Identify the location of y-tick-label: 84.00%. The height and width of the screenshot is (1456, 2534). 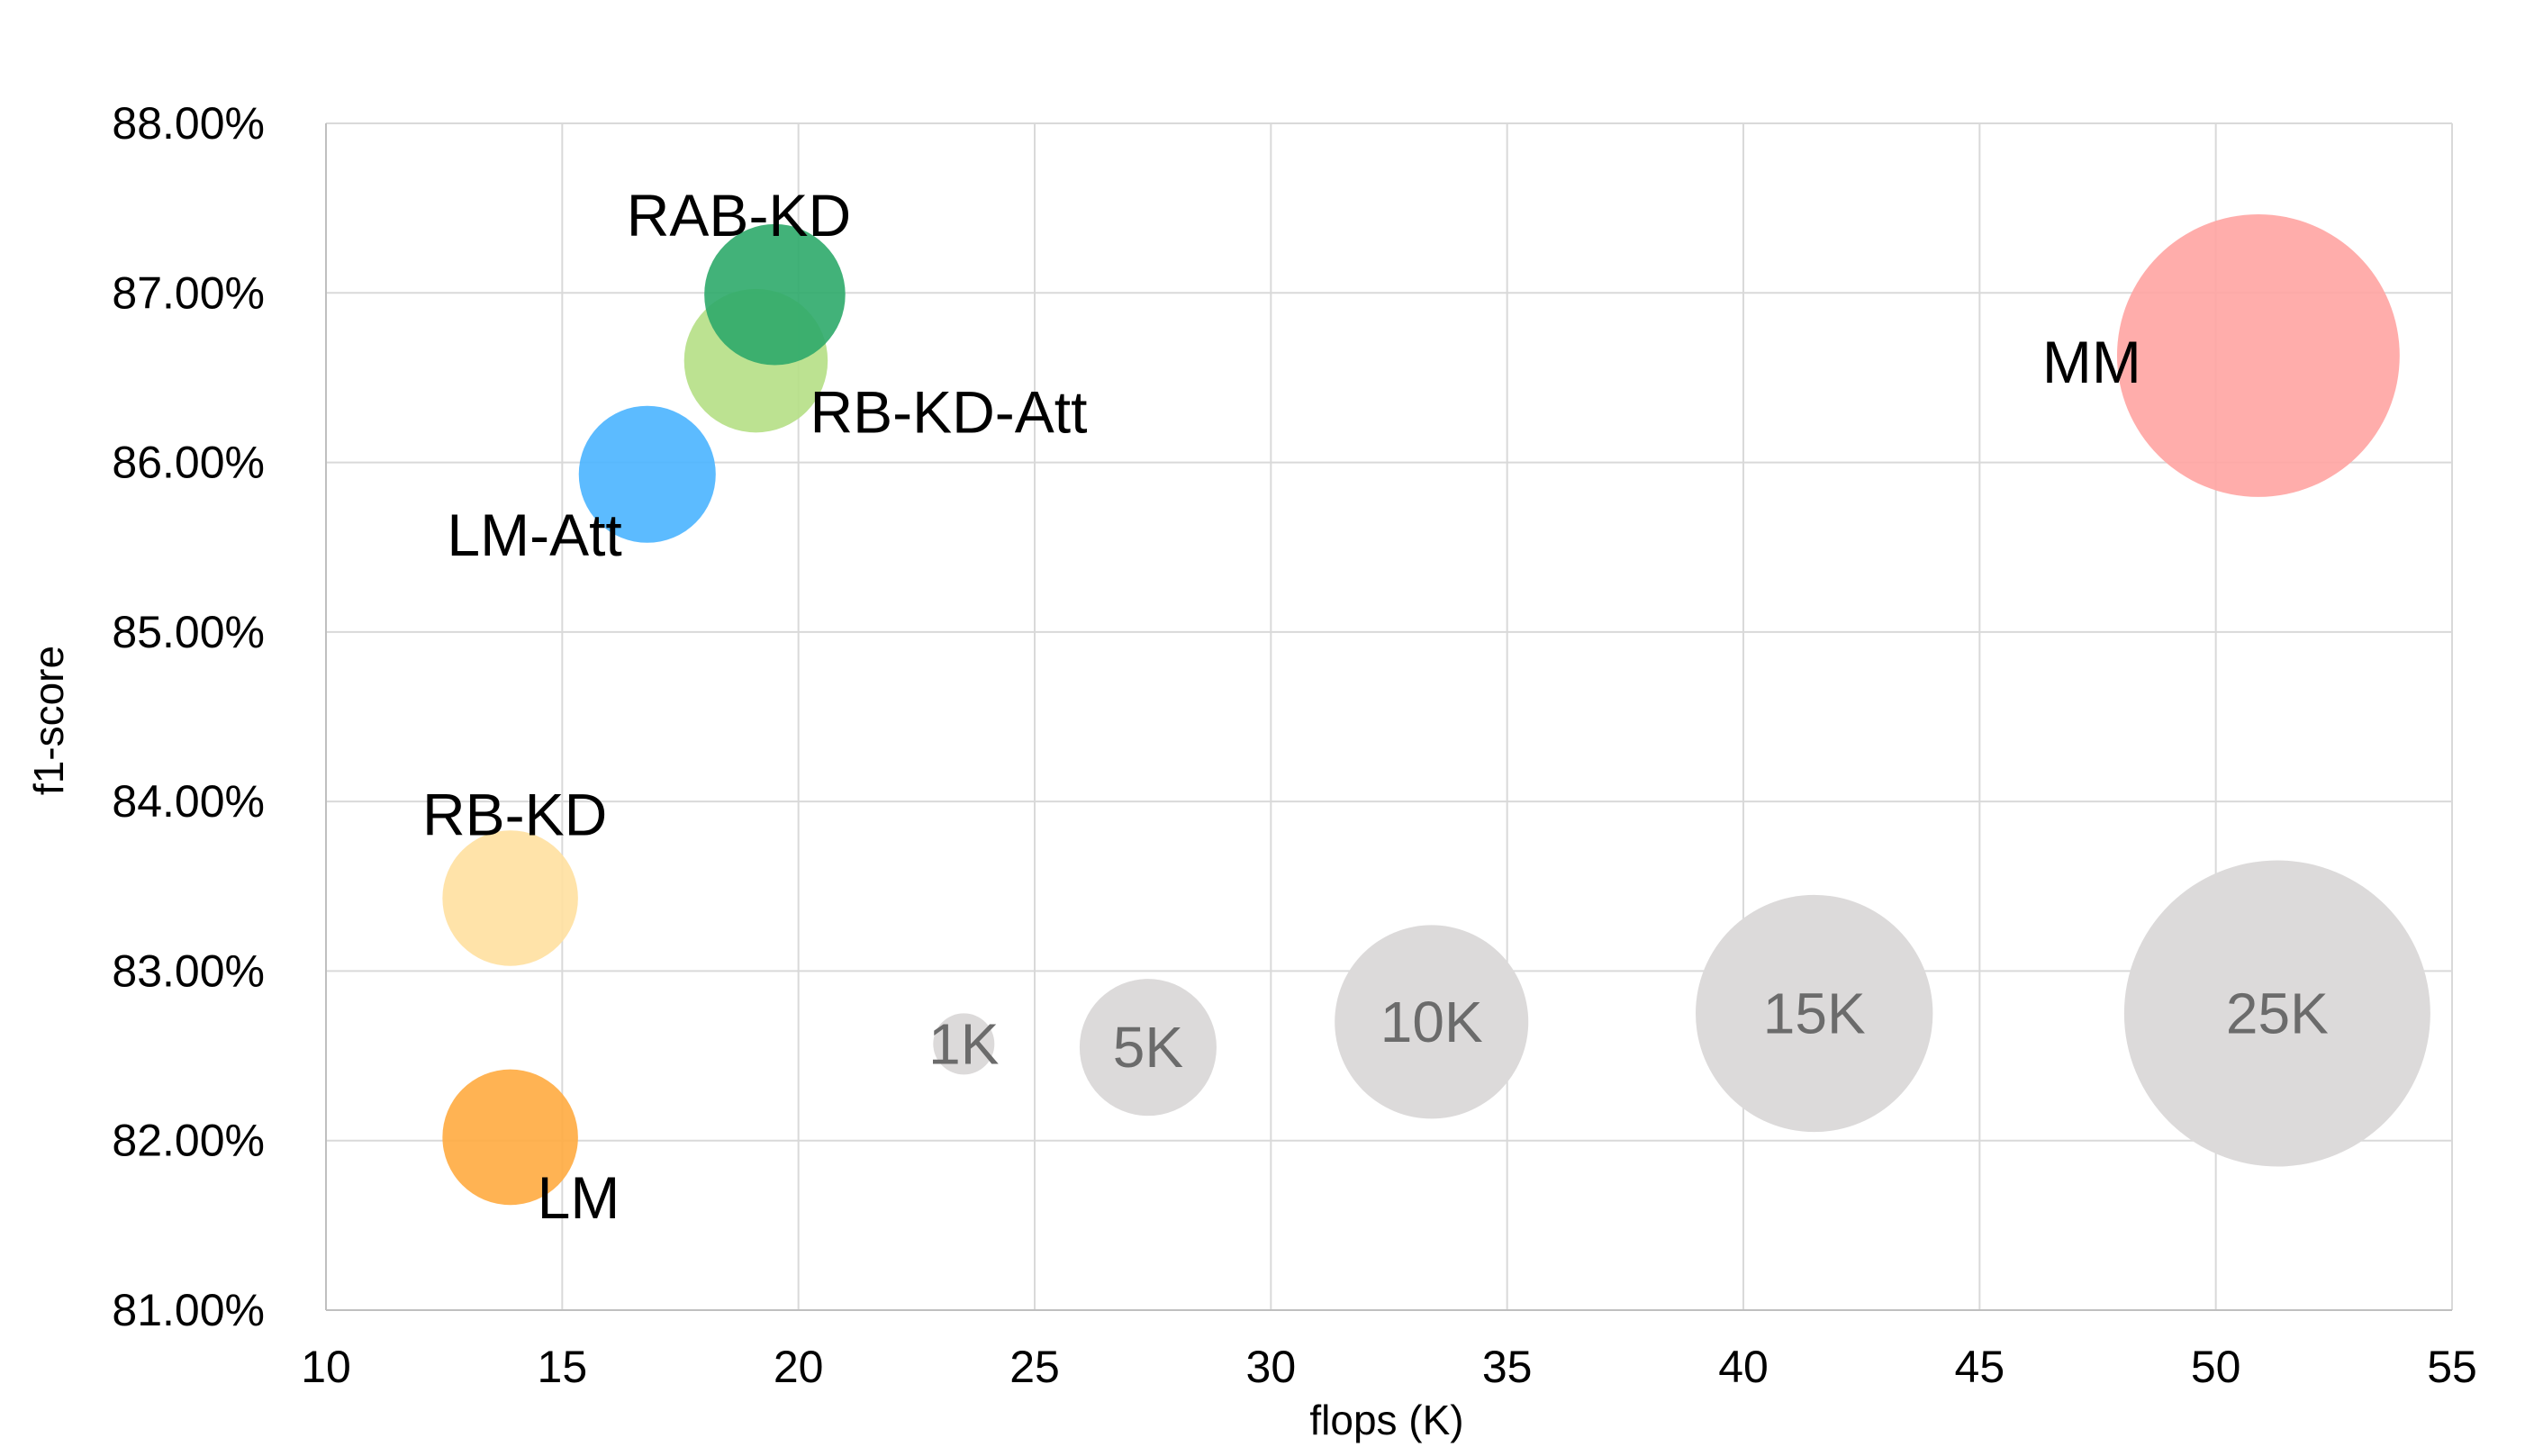
(188, 802).